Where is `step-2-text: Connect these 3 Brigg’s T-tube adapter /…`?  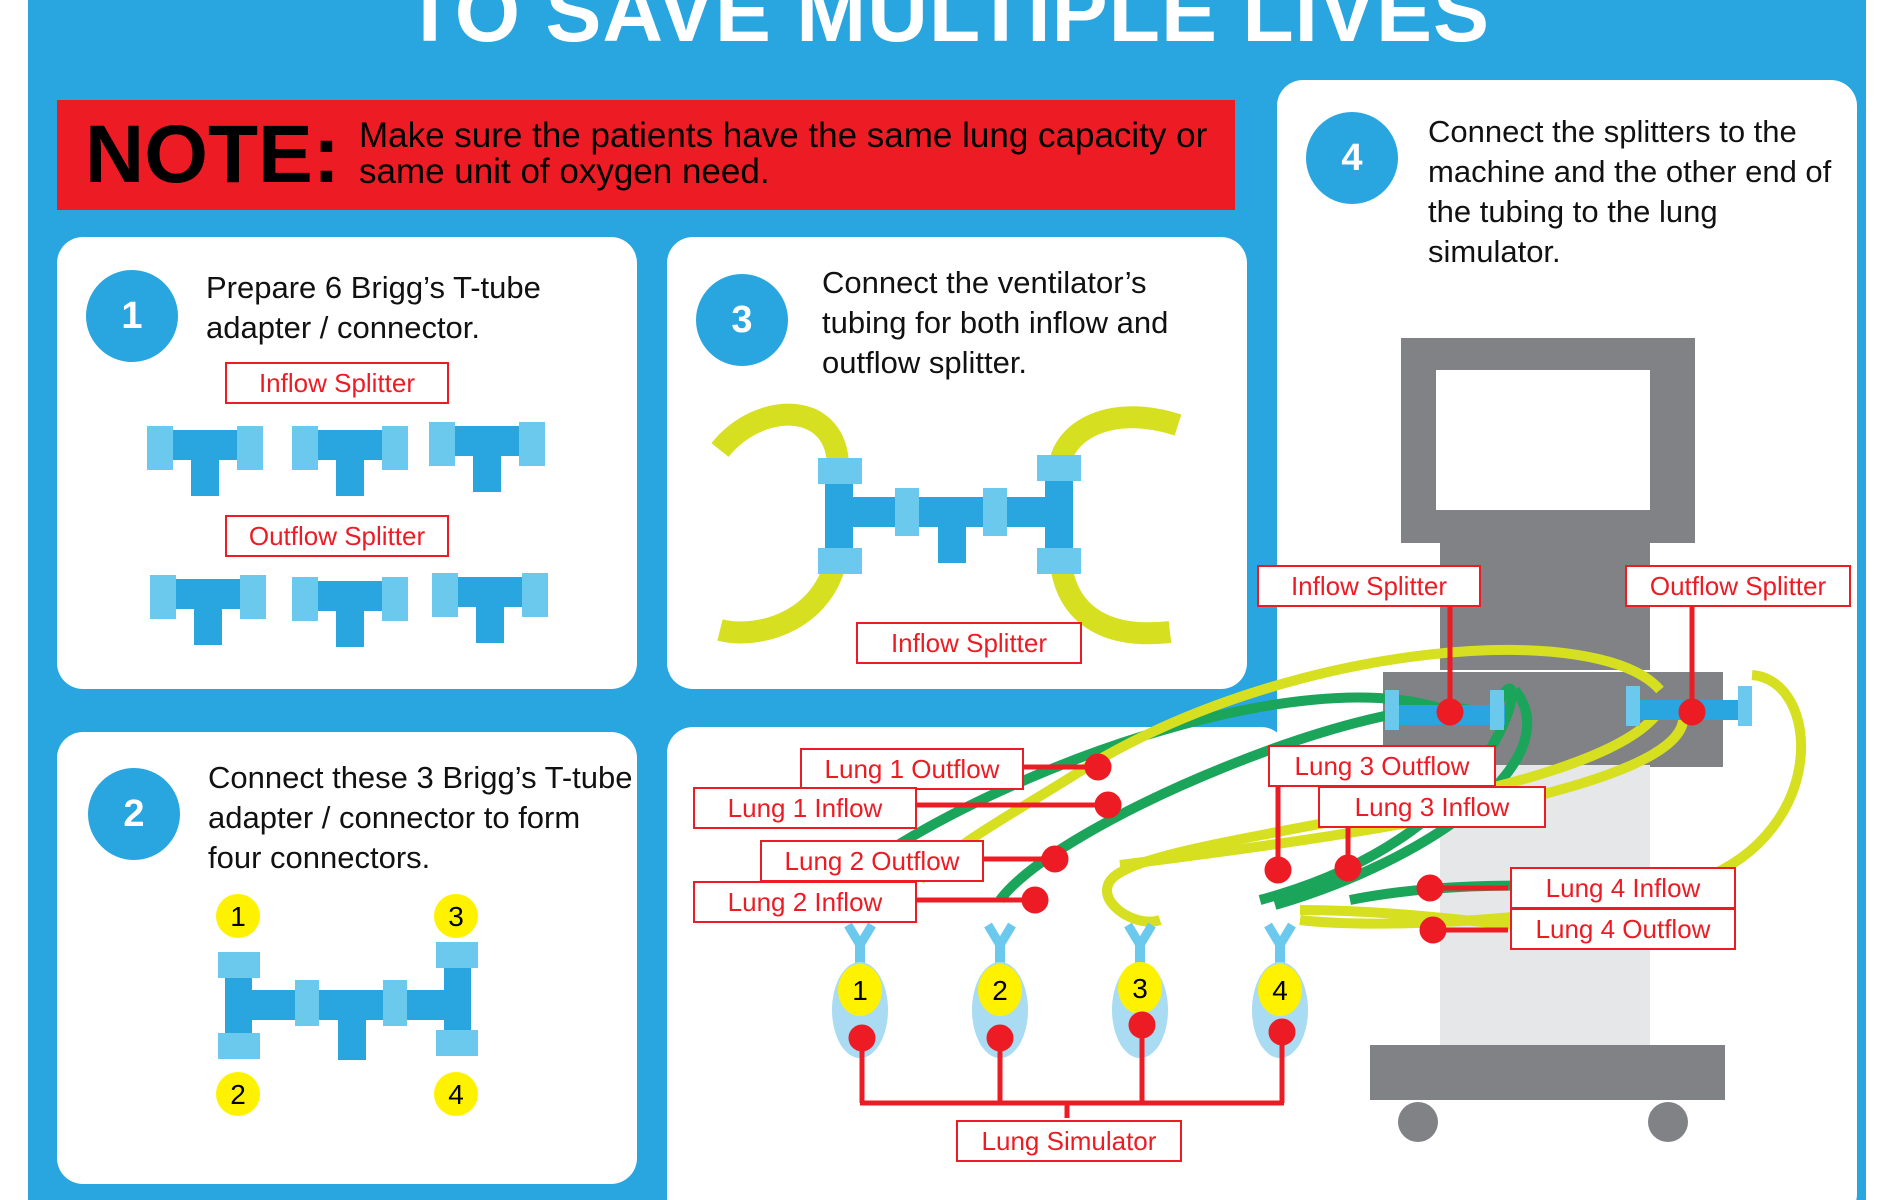
step-2-text: Connect these 3 Brigg’s T-tube adapter /… is located at coordinates (420, 817).